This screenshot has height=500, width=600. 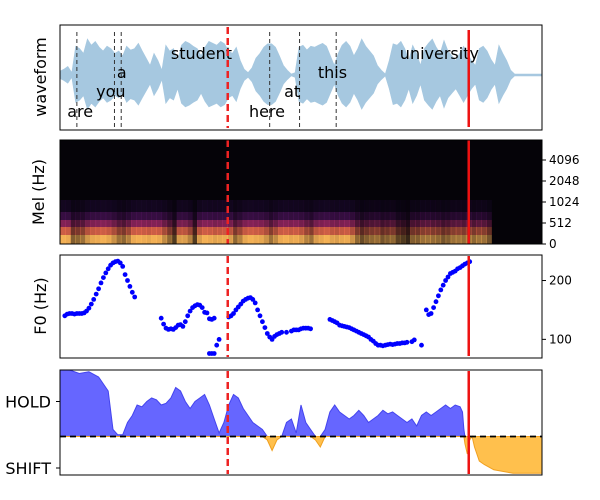 What do you see at coordinates (300, 403) in the screenshot?
I see `hold-area` at bounding box center [300, 403].